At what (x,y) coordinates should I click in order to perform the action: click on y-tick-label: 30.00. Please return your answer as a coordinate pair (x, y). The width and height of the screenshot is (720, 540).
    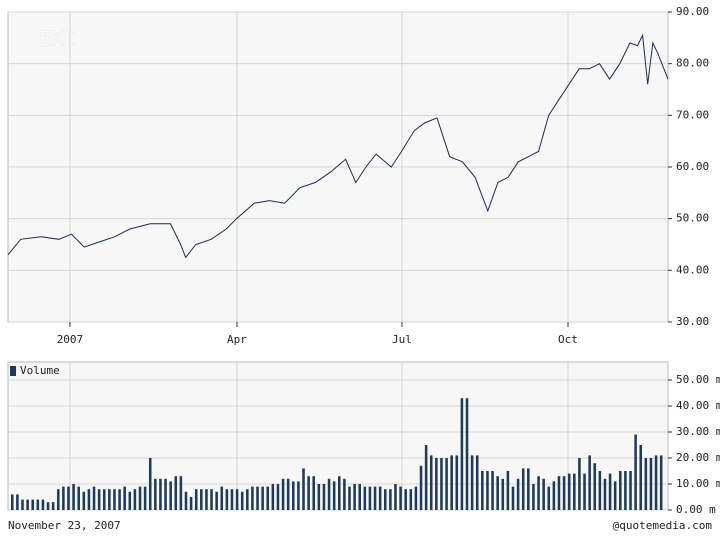
    Looking at the image, I should click on (692, 321).